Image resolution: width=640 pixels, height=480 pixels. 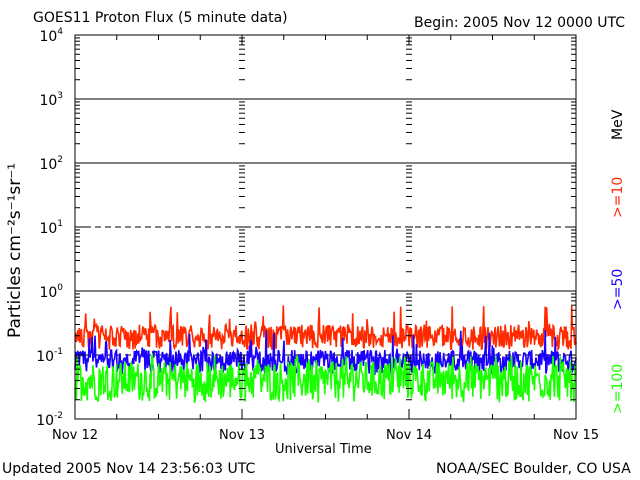 I want to click on y-tick-label: 10⁰, so click(x=51, y=292).